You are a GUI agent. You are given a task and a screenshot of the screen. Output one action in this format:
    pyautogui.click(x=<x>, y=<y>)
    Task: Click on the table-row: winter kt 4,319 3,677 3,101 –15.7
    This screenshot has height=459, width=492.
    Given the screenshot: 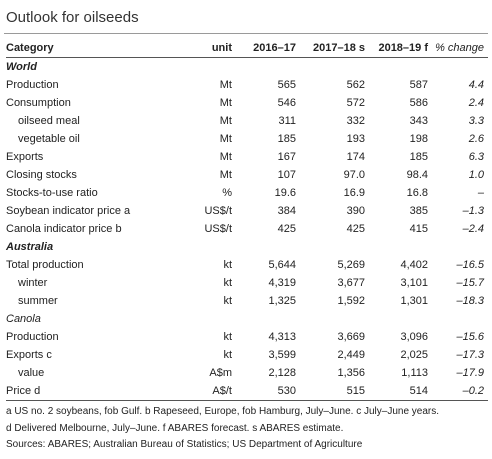 What is the action you would take?
    pyautogui.click(x=247, y=283)
    